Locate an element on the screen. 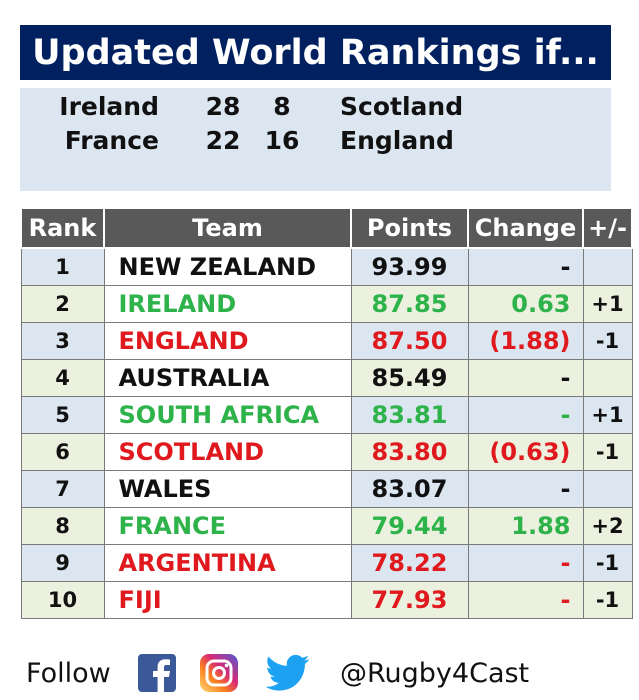 The image size is (639, 700). points-cell: 78.22 is located at coordinates (409, 562).